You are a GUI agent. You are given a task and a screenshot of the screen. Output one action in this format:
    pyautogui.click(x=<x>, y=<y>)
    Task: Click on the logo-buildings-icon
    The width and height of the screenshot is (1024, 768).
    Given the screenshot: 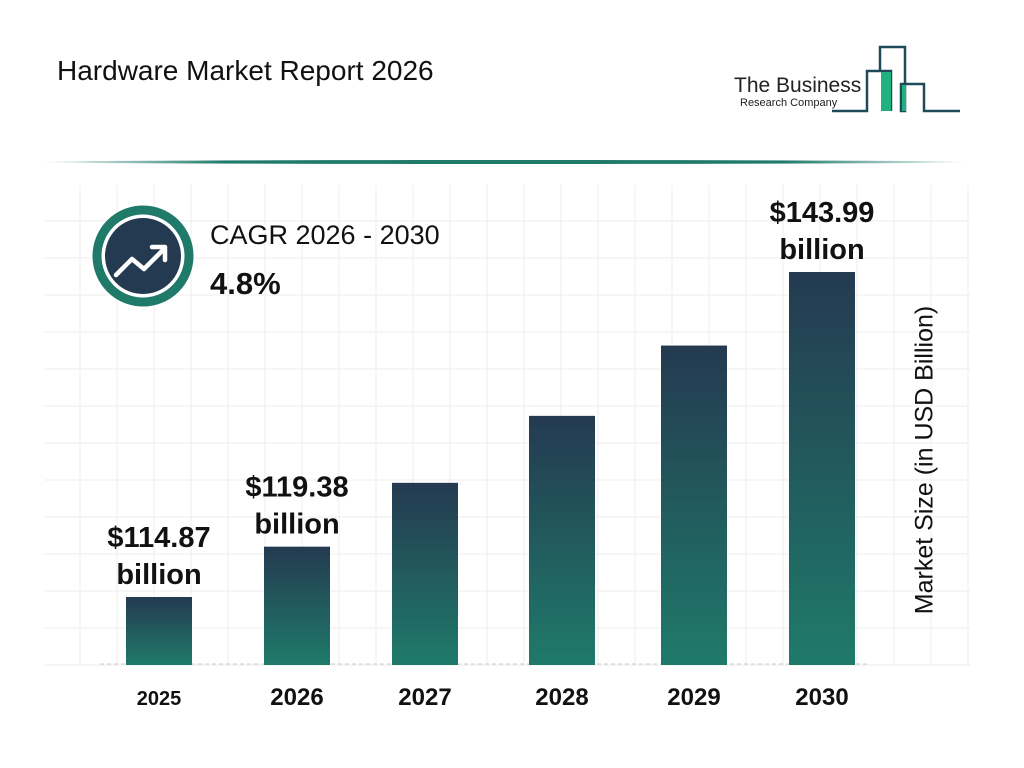 What is the action you would take?
    pyautogui.click(x=896, y=79)
    